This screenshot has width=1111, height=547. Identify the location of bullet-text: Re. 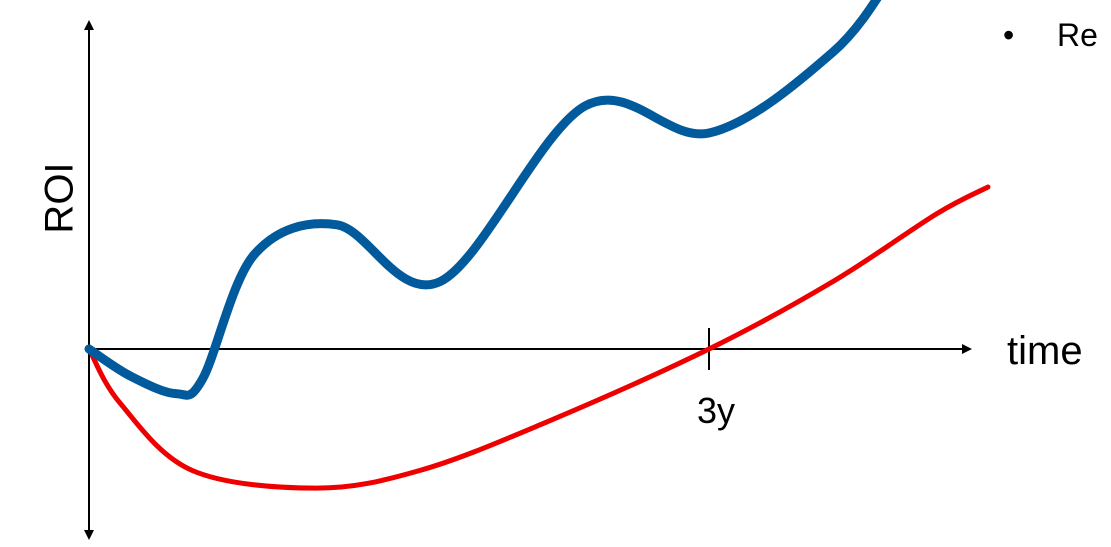
(1077, 35).